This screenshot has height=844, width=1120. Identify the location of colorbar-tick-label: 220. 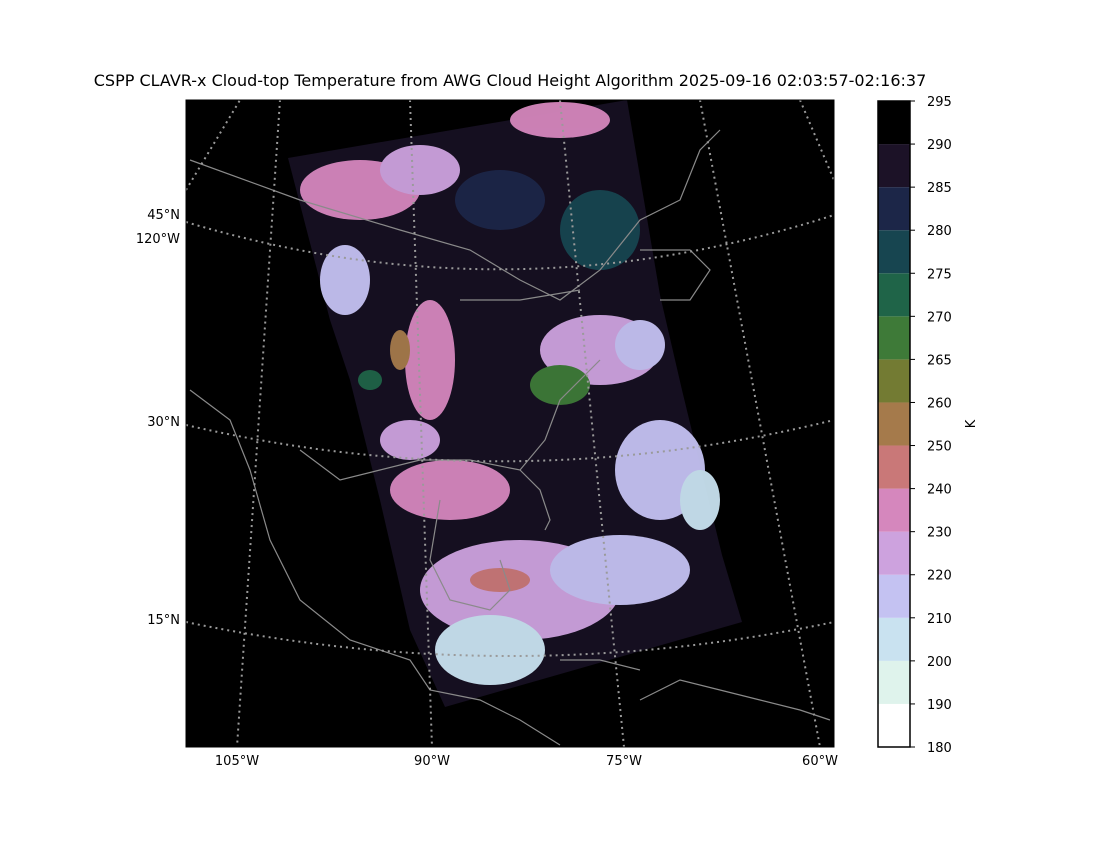
(939, 576).